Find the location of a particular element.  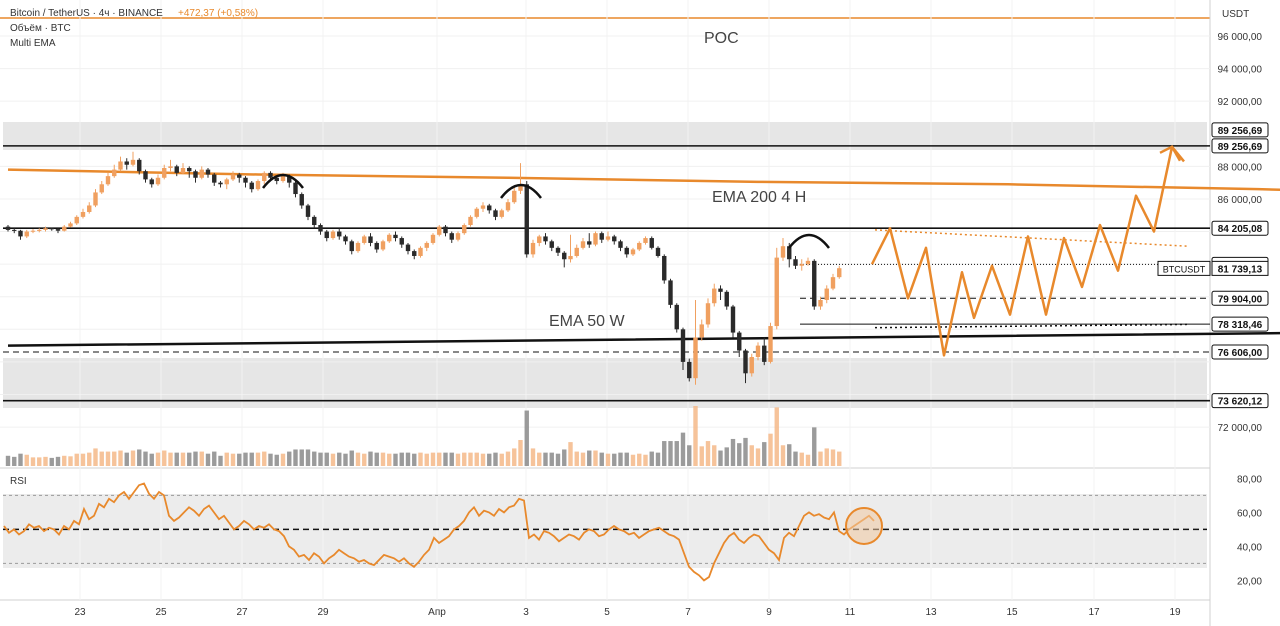

rsi-tick: 80,00 is located at coordinates (1249, 479).